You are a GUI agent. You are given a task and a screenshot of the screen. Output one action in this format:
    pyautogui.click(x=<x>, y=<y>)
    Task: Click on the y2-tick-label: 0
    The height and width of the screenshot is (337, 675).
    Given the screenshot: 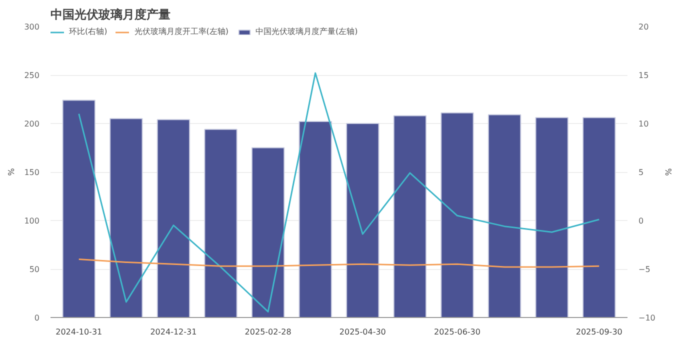 What is the action you would take?
    pyautogui.click(x=641, y=221)
    